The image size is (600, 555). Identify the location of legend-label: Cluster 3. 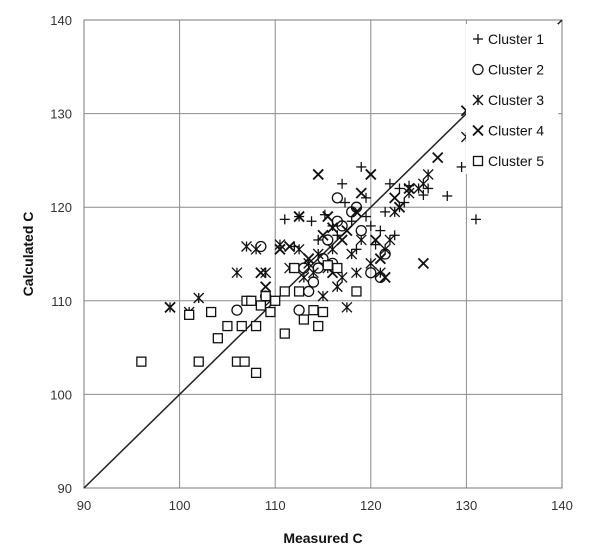
(516, 100).